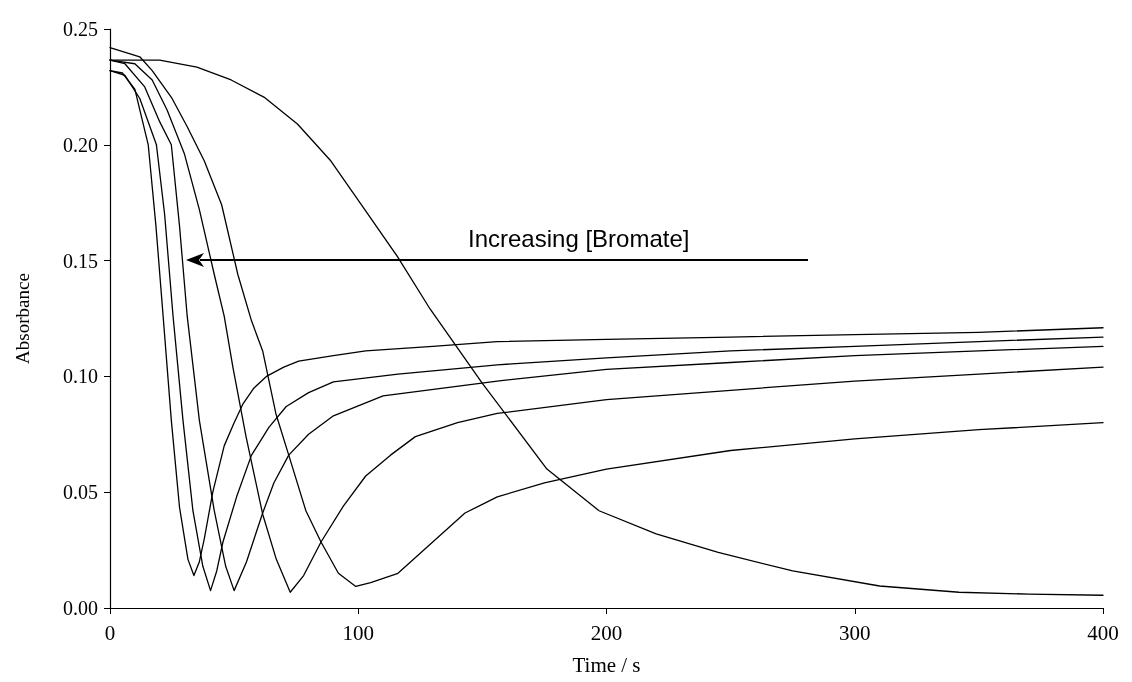 Image resolution: width=1132 pixels, height=682 pixels. I want to click on y-tick-label: 0.10, so click(80, 376).